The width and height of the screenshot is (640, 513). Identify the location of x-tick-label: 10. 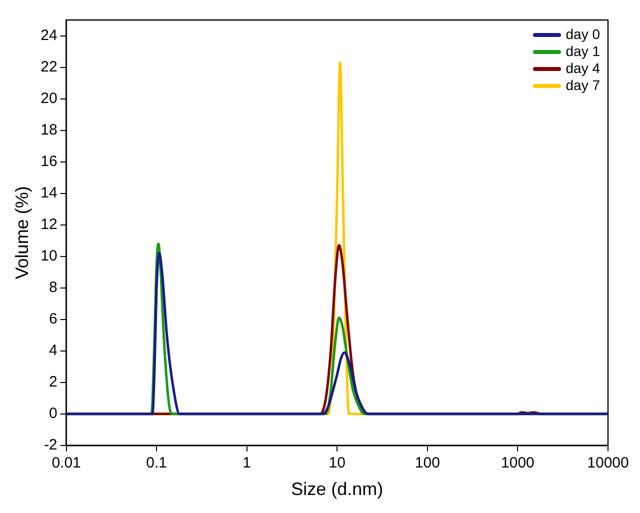
(337, 463).